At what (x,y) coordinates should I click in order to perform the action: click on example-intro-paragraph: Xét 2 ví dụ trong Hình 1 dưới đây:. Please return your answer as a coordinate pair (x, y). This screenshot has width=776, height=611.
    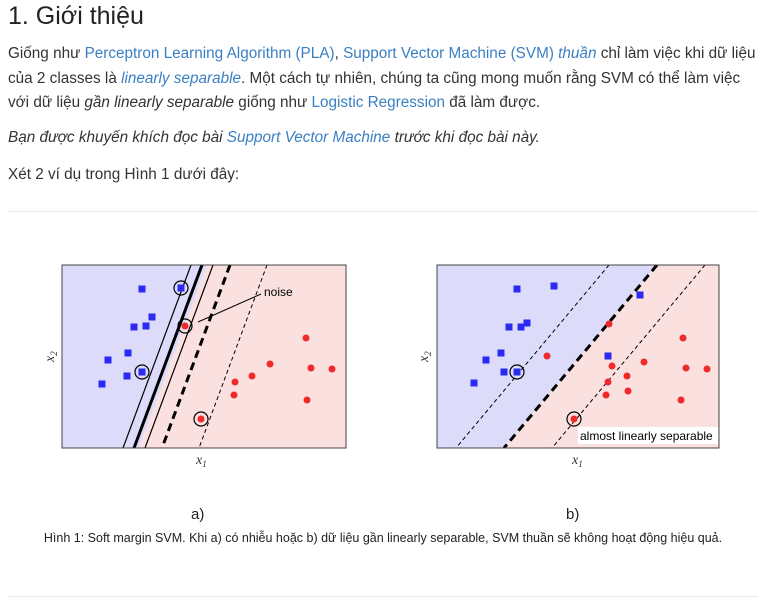
    Looking at the image, I should click on (124, 174).